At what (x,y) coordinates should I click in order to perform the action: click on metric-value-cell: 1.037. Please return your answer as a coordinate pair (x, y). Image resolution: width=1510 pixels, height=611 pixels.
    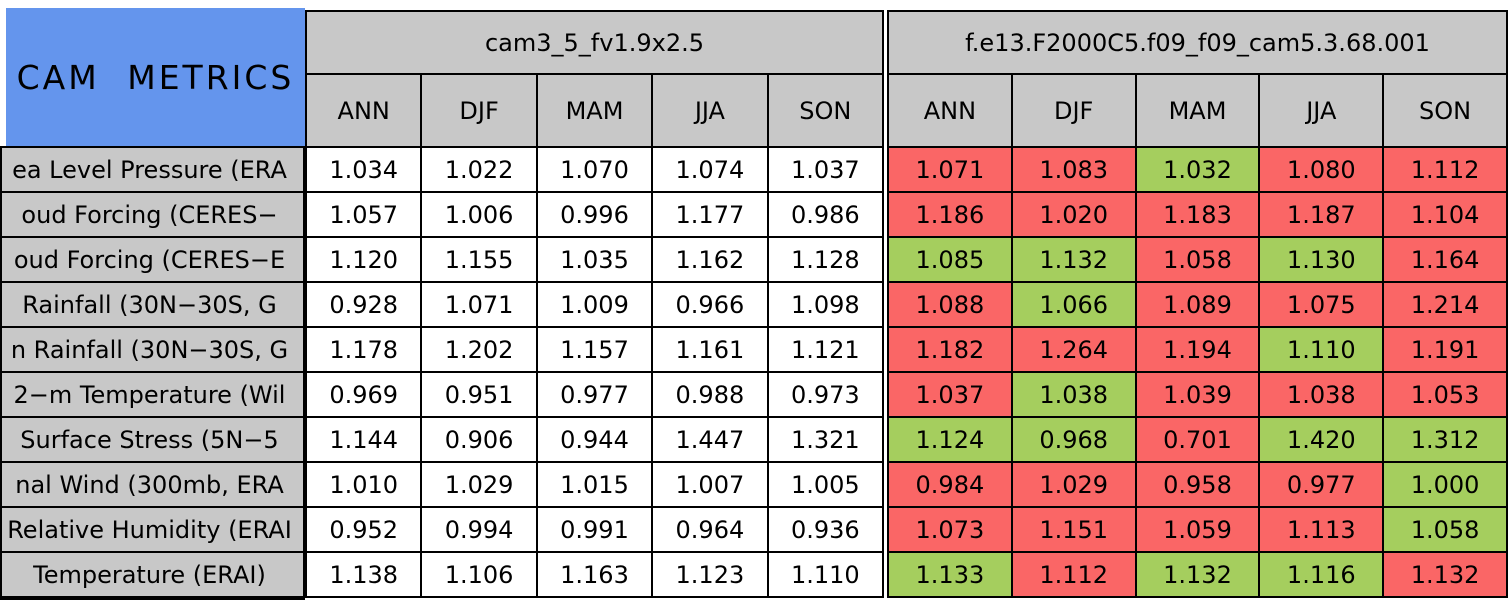
    Looking at the image, I should click on (825, 169).